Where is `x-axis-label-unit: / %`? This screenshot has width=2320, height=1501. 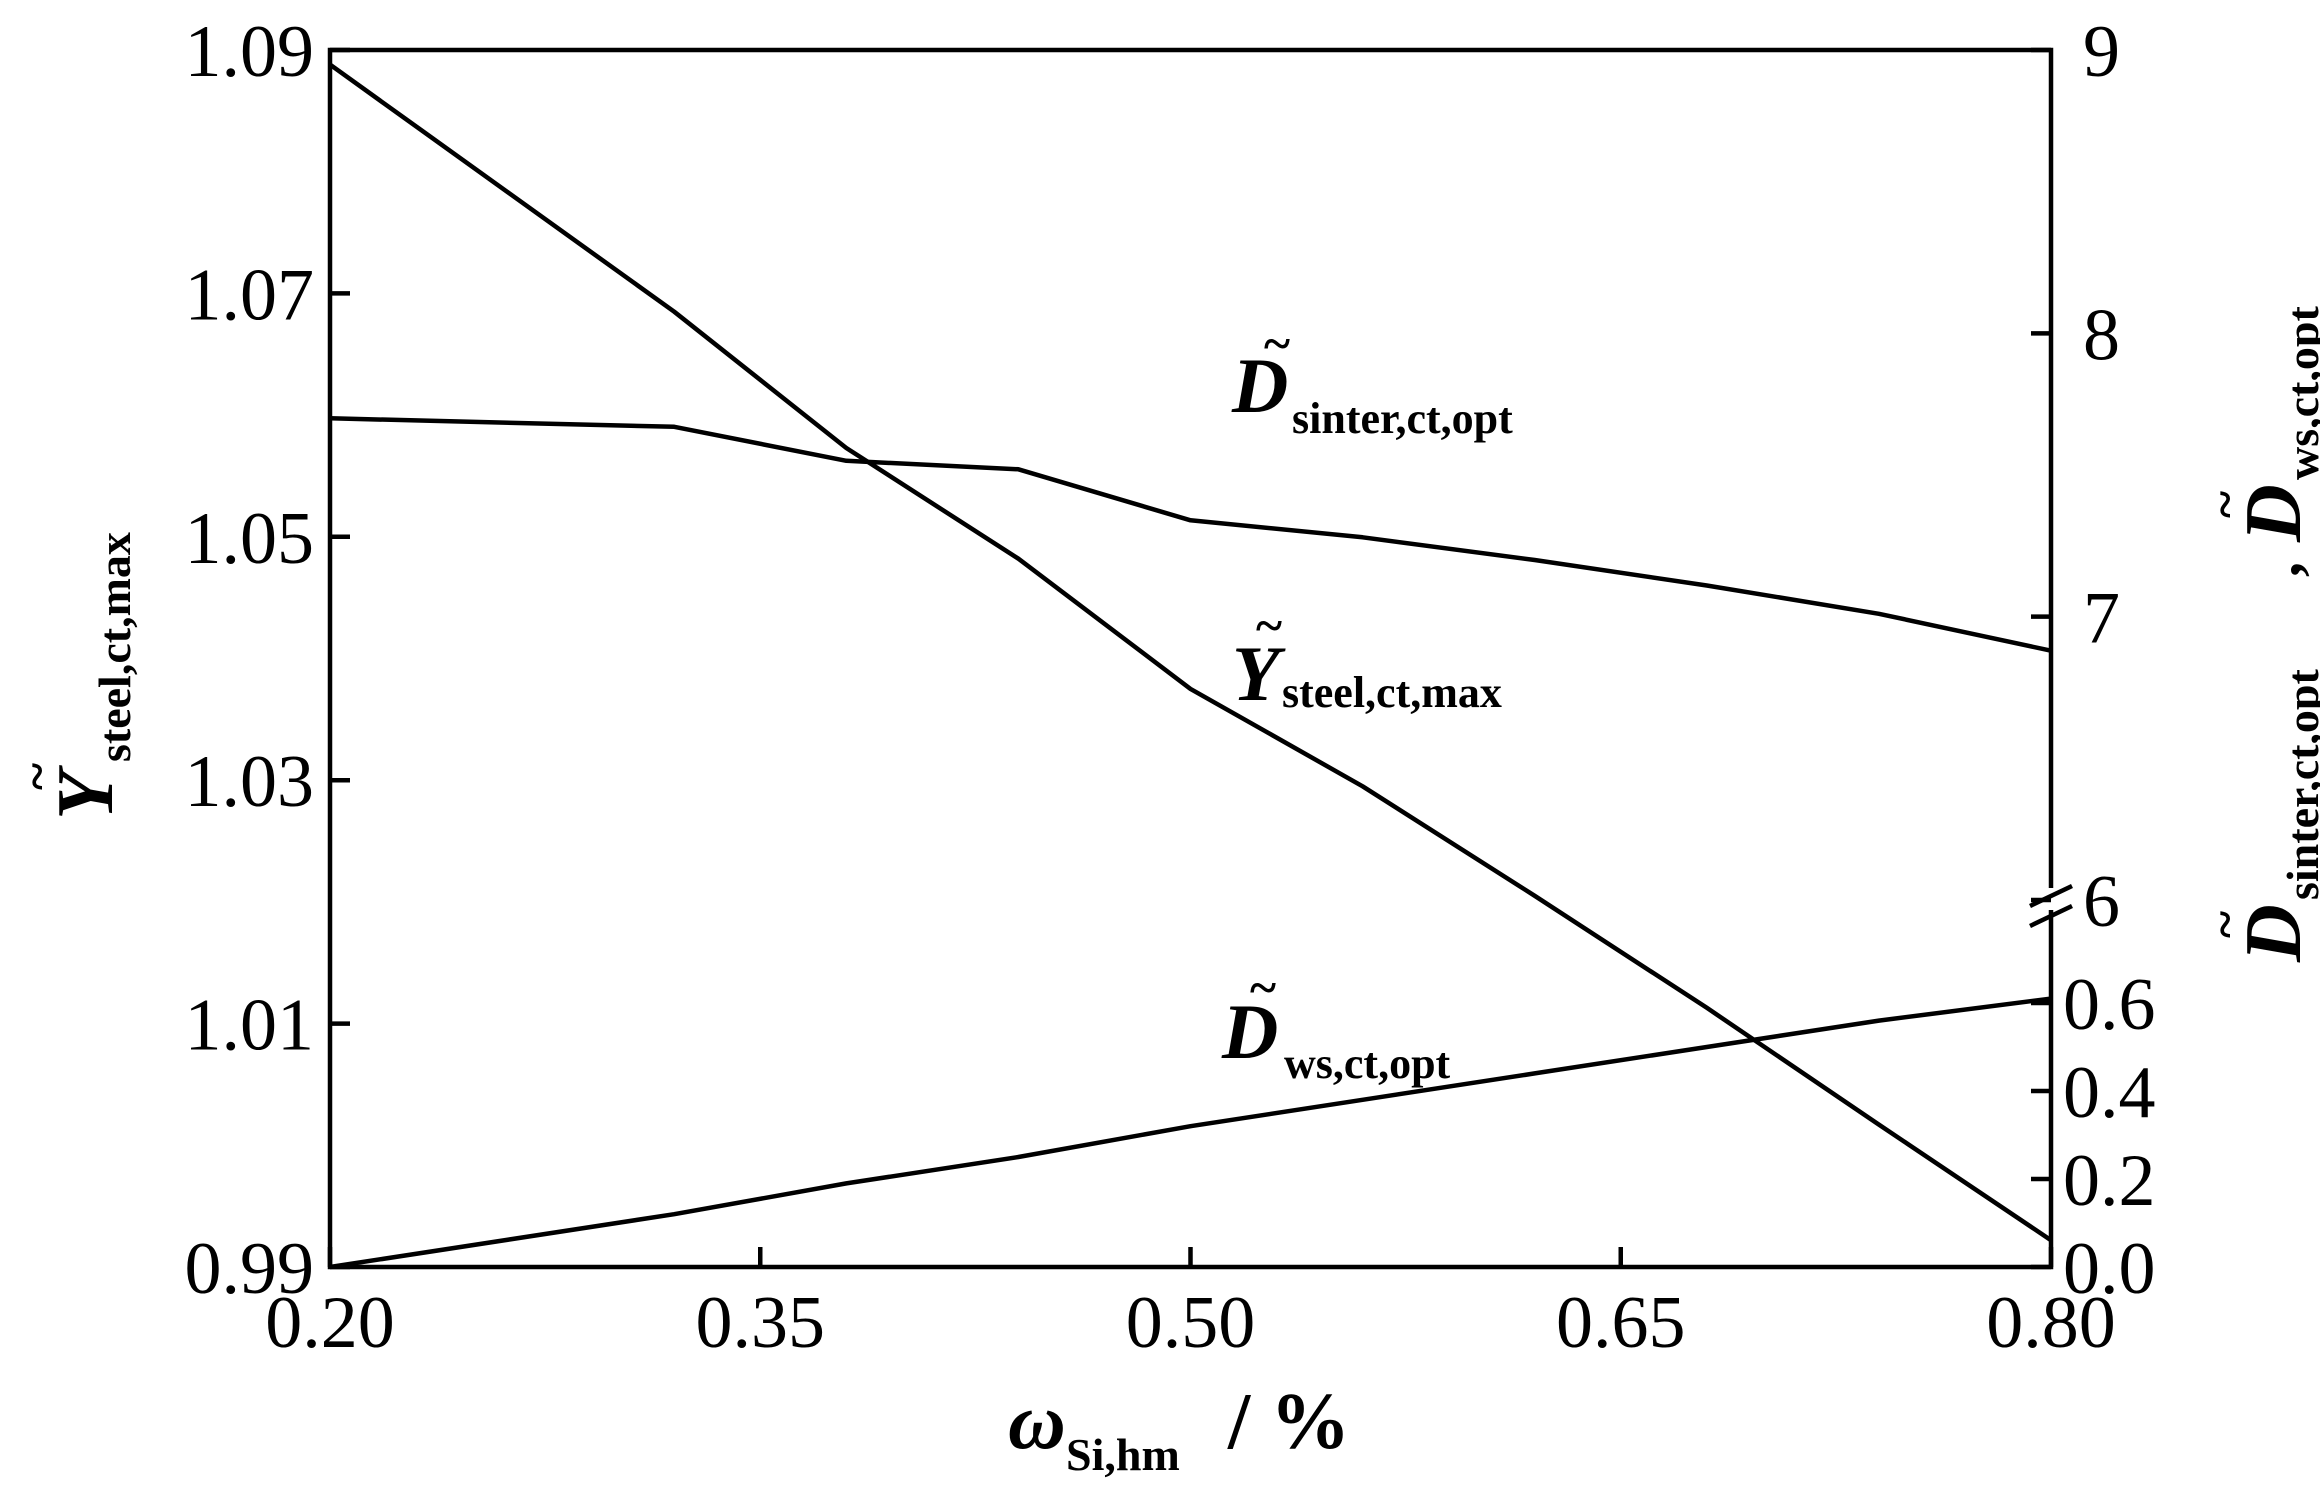
x-axis-label-unit: / % is located at coordinates (1279, 1422).